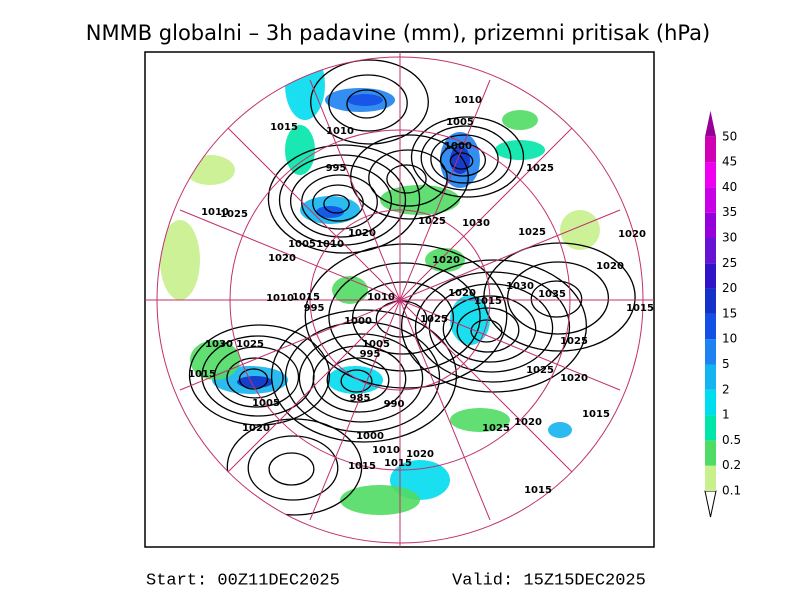 This screenshot has height=604, width=800. What do you see at coordinates (729, 263) in the screenshot?
I see `colorbar-label: 25` at bounding box center [729, 263].